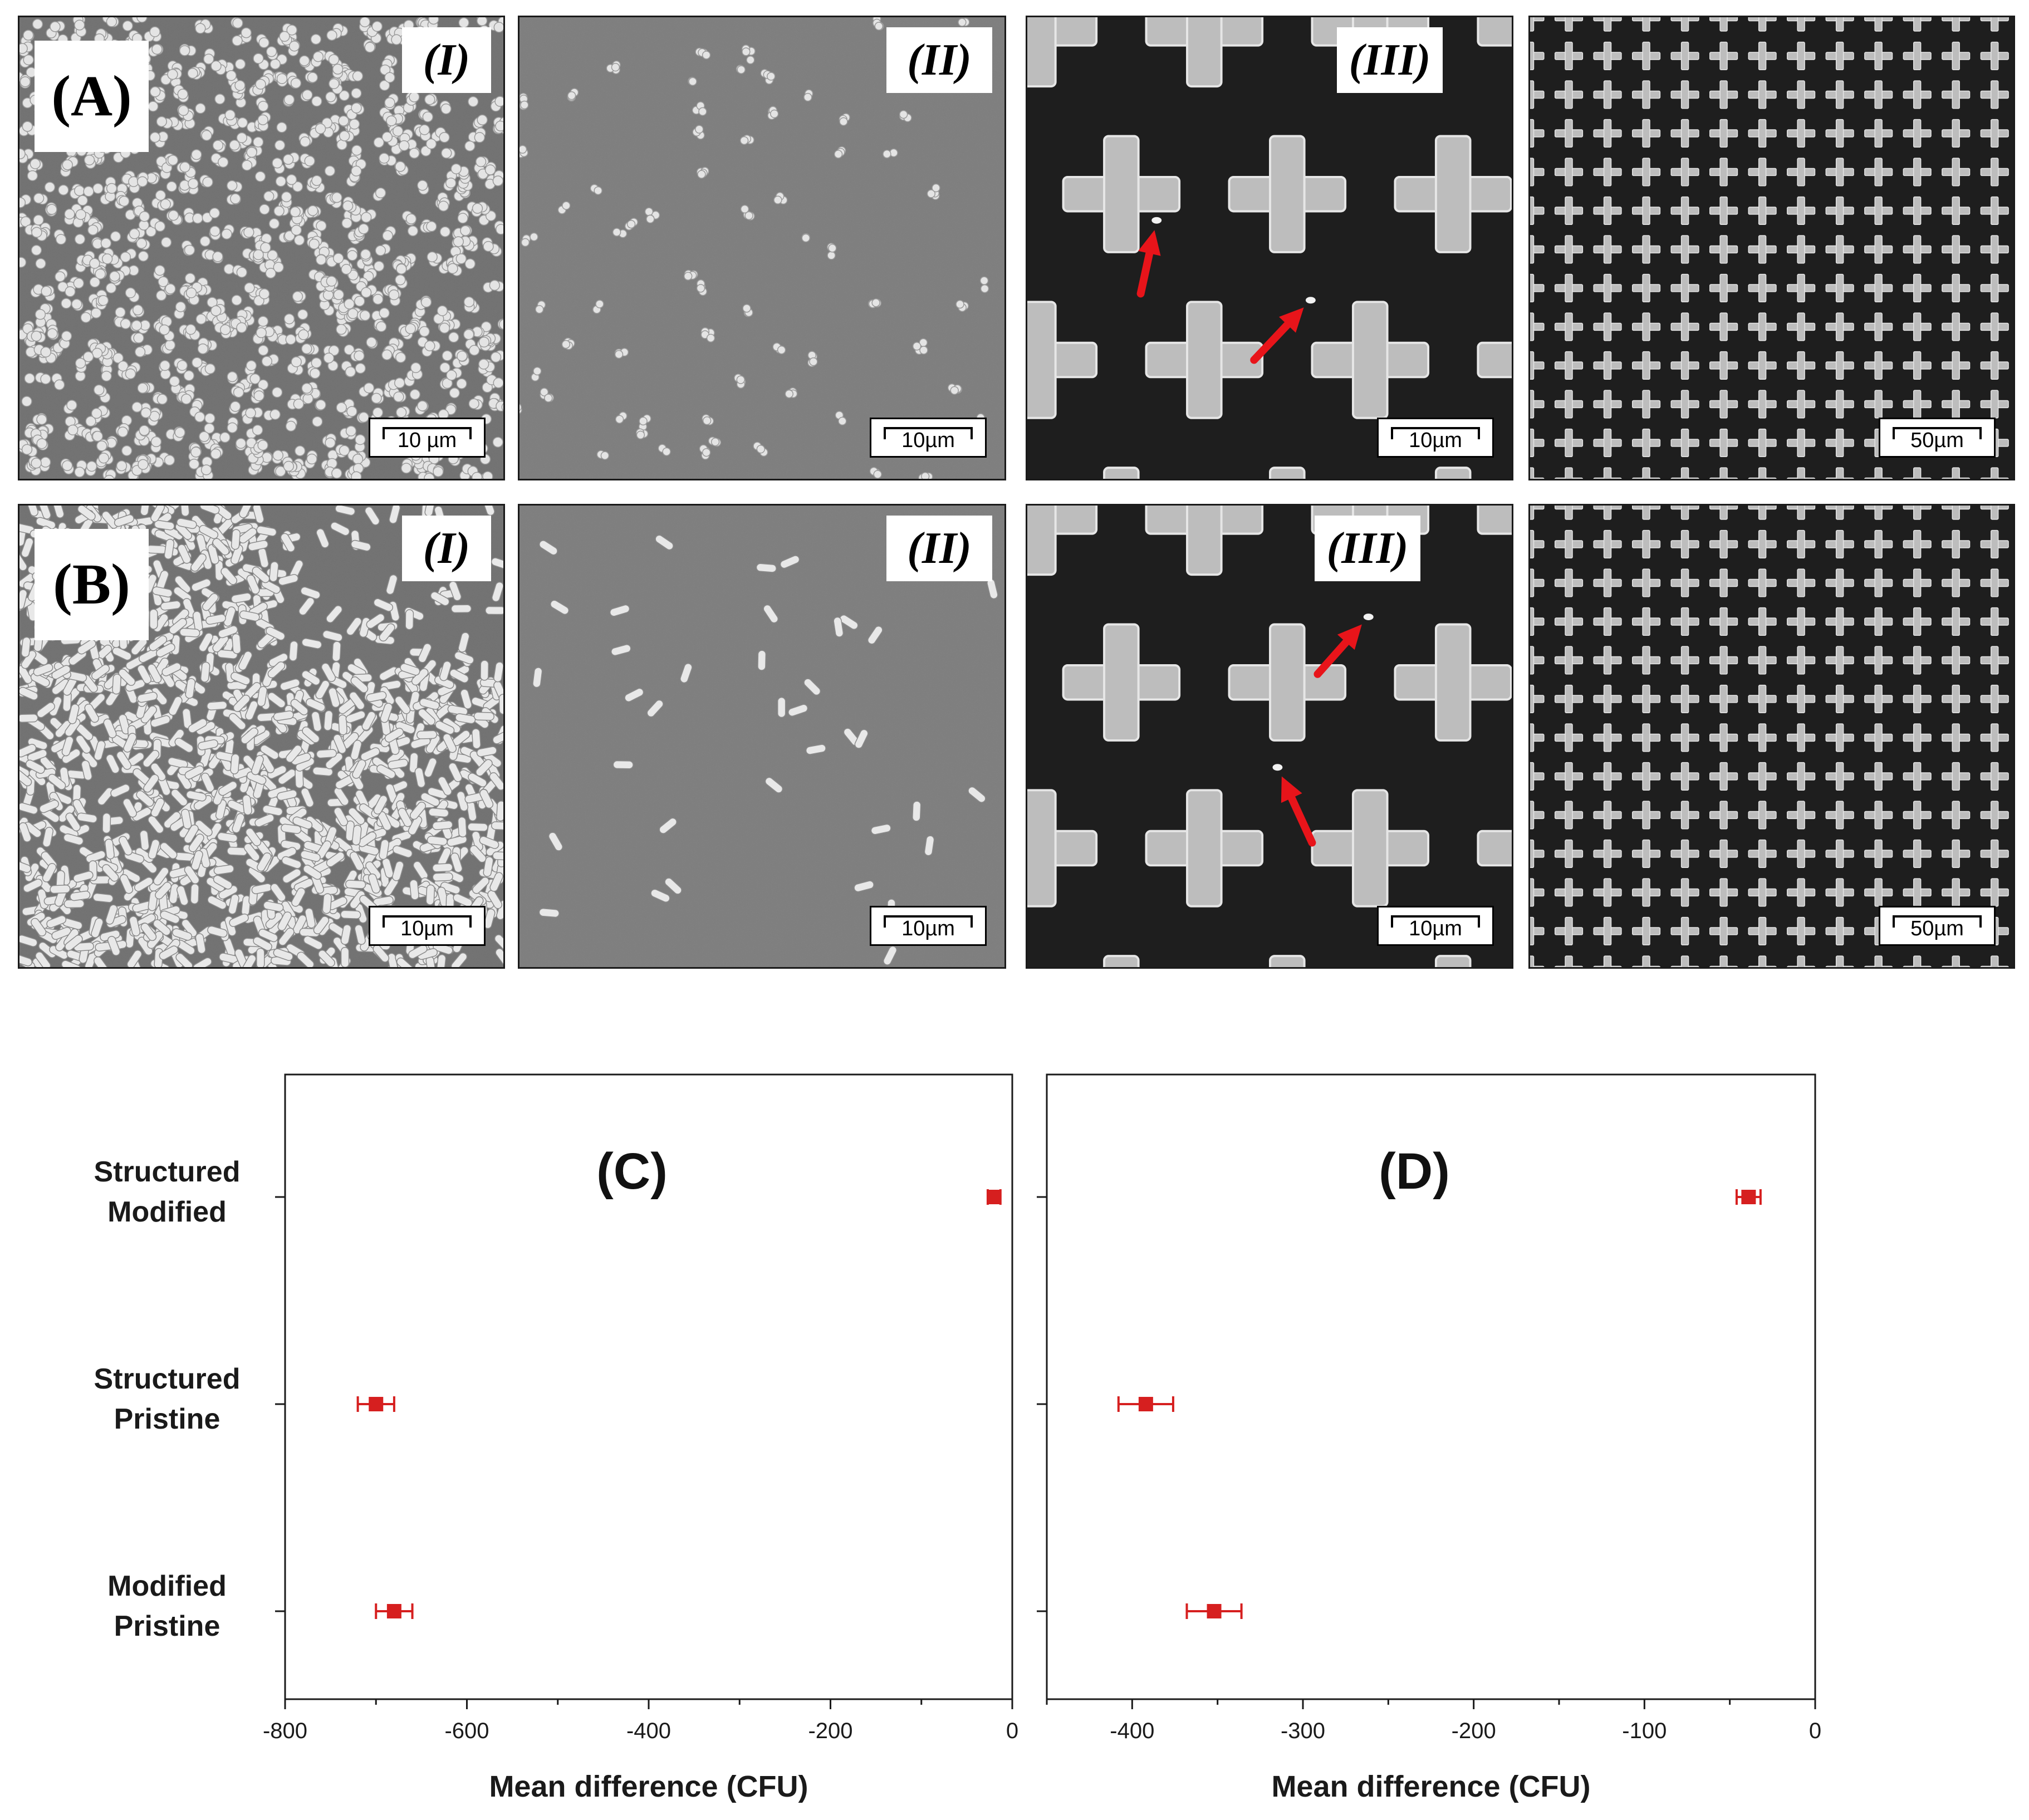  What do you see at coordinates (1012, 1731) in the screenshot?
I see `x-tick-label: 0` at bounding box center [1012, 1731].